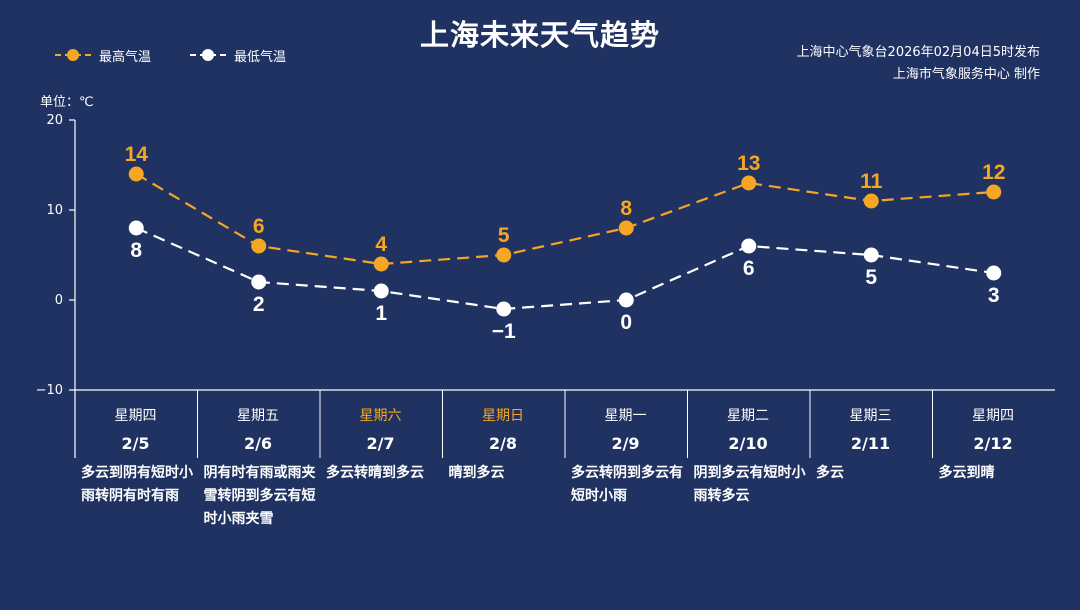  I want to click on legend-high-line-icon, so click(73, 55).